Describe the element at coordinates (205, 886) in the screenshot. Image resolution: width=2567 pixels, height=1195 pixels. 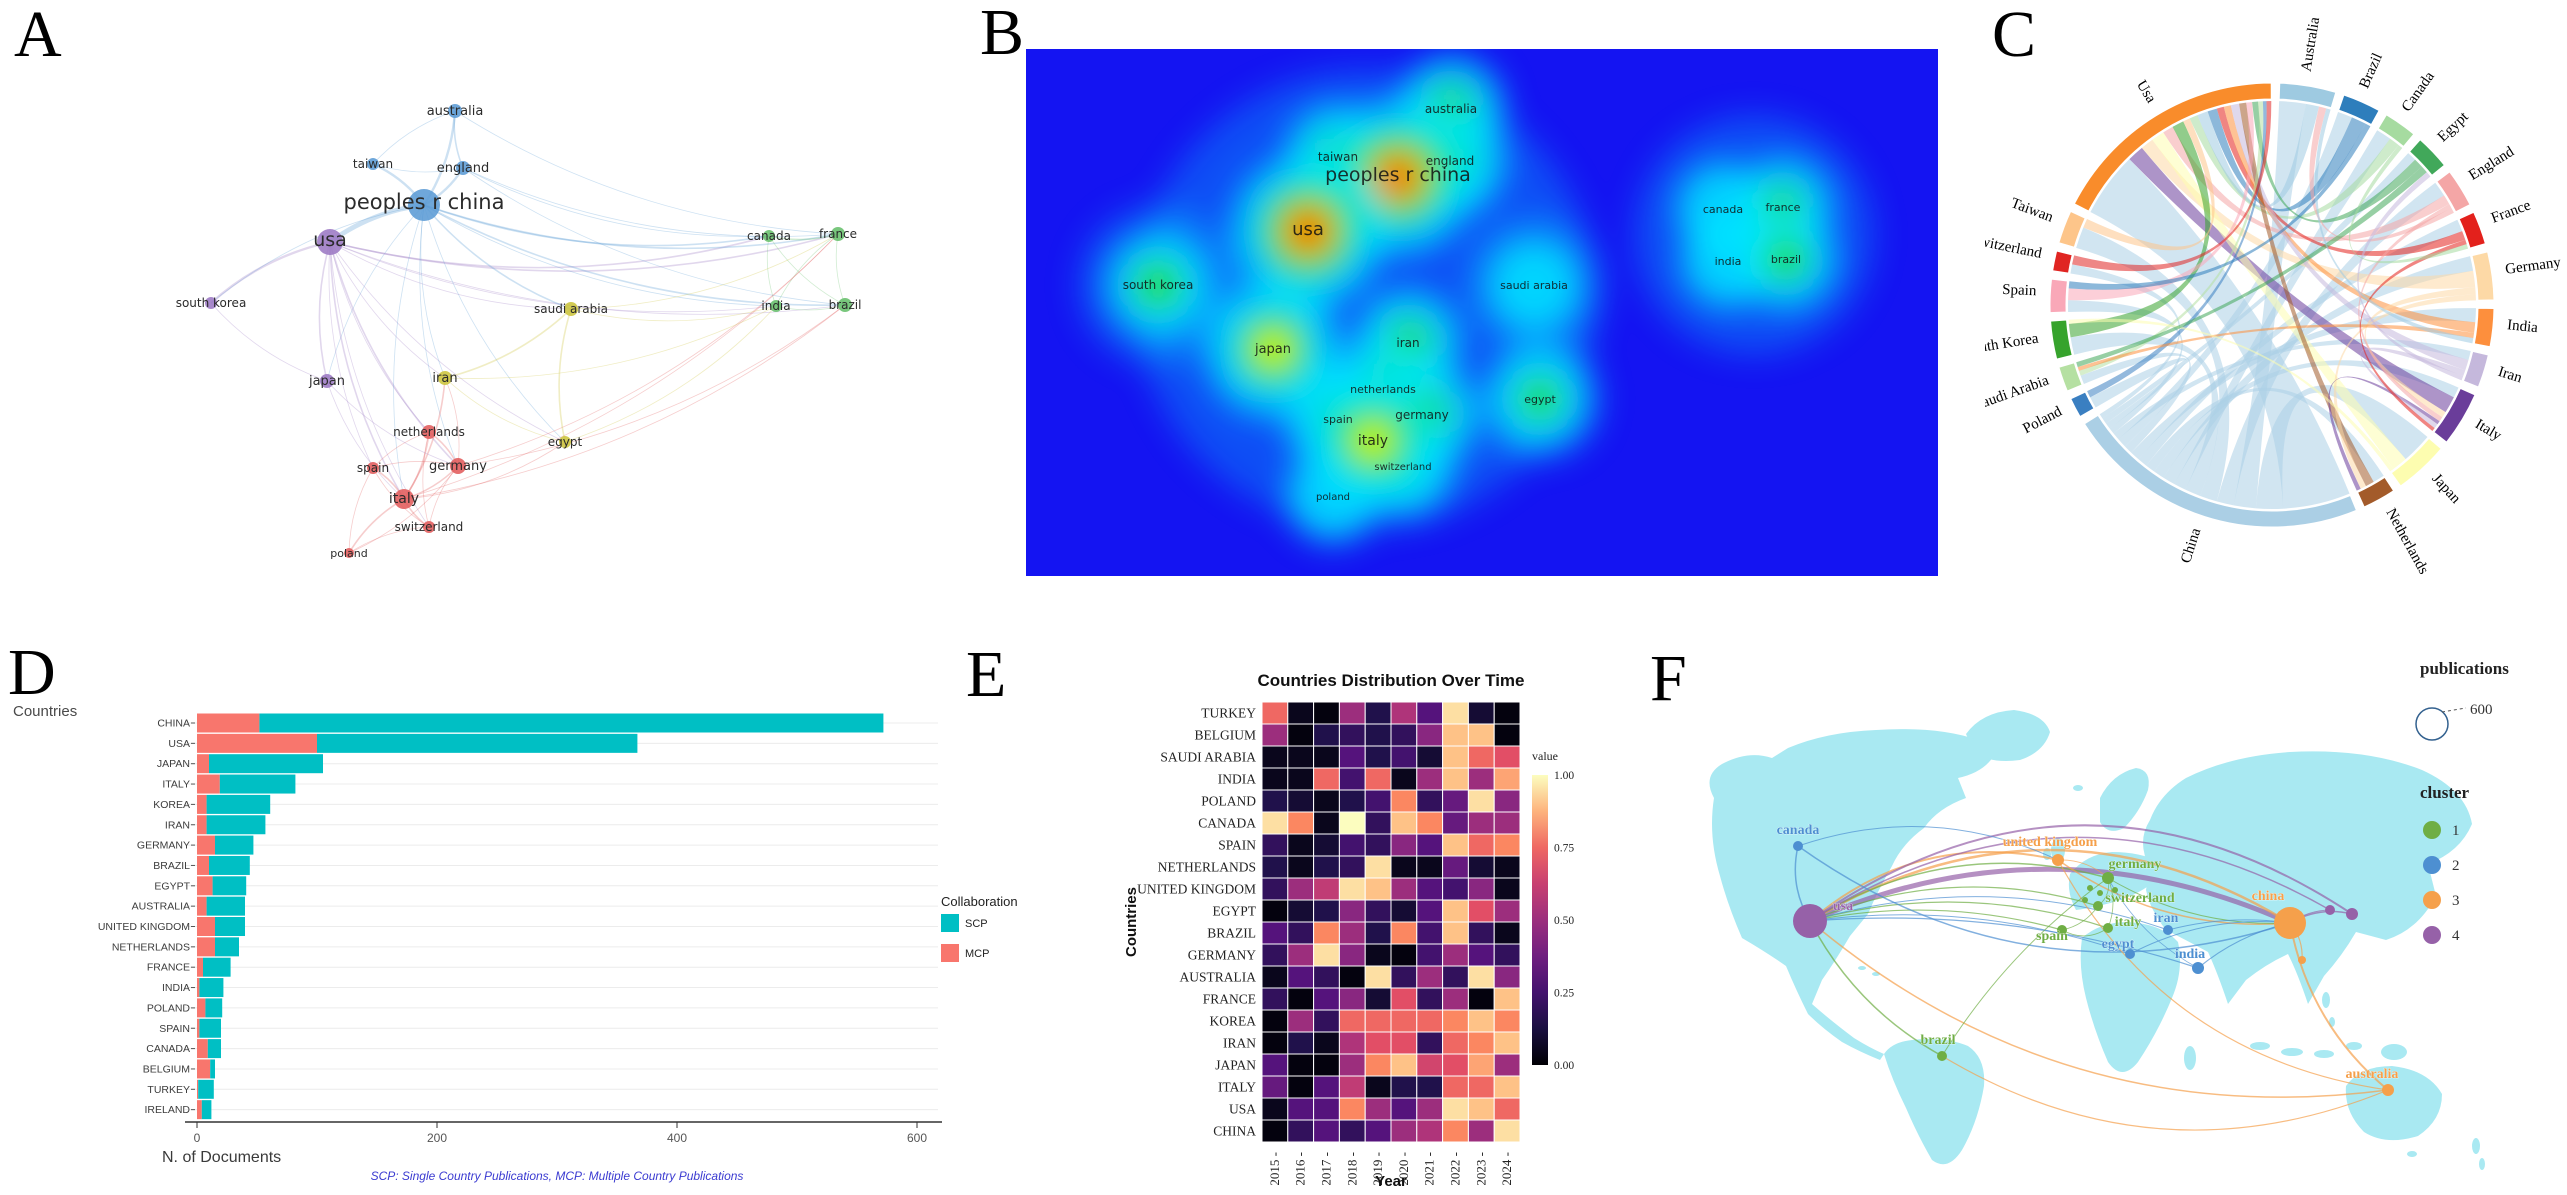
I see `bar-mcp-EGYPT` at that location.